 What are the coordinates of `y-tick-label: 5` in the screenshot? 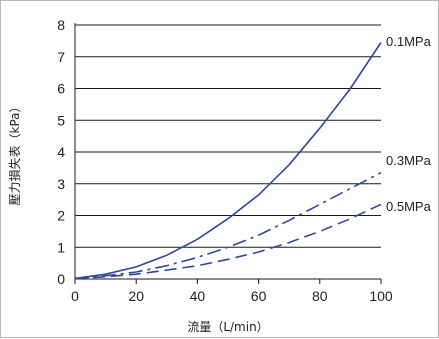 It's located at (61, 120).